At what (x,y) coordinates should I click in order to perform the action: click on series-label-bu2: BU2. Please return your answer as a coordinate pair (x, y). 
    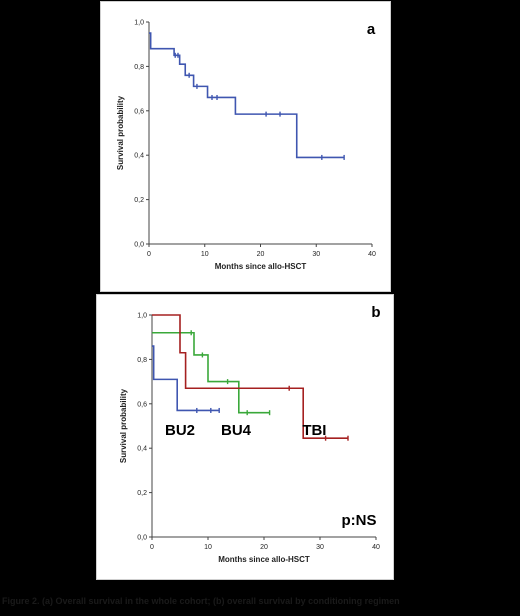
    Looking at the image, I should click on (180, 430).